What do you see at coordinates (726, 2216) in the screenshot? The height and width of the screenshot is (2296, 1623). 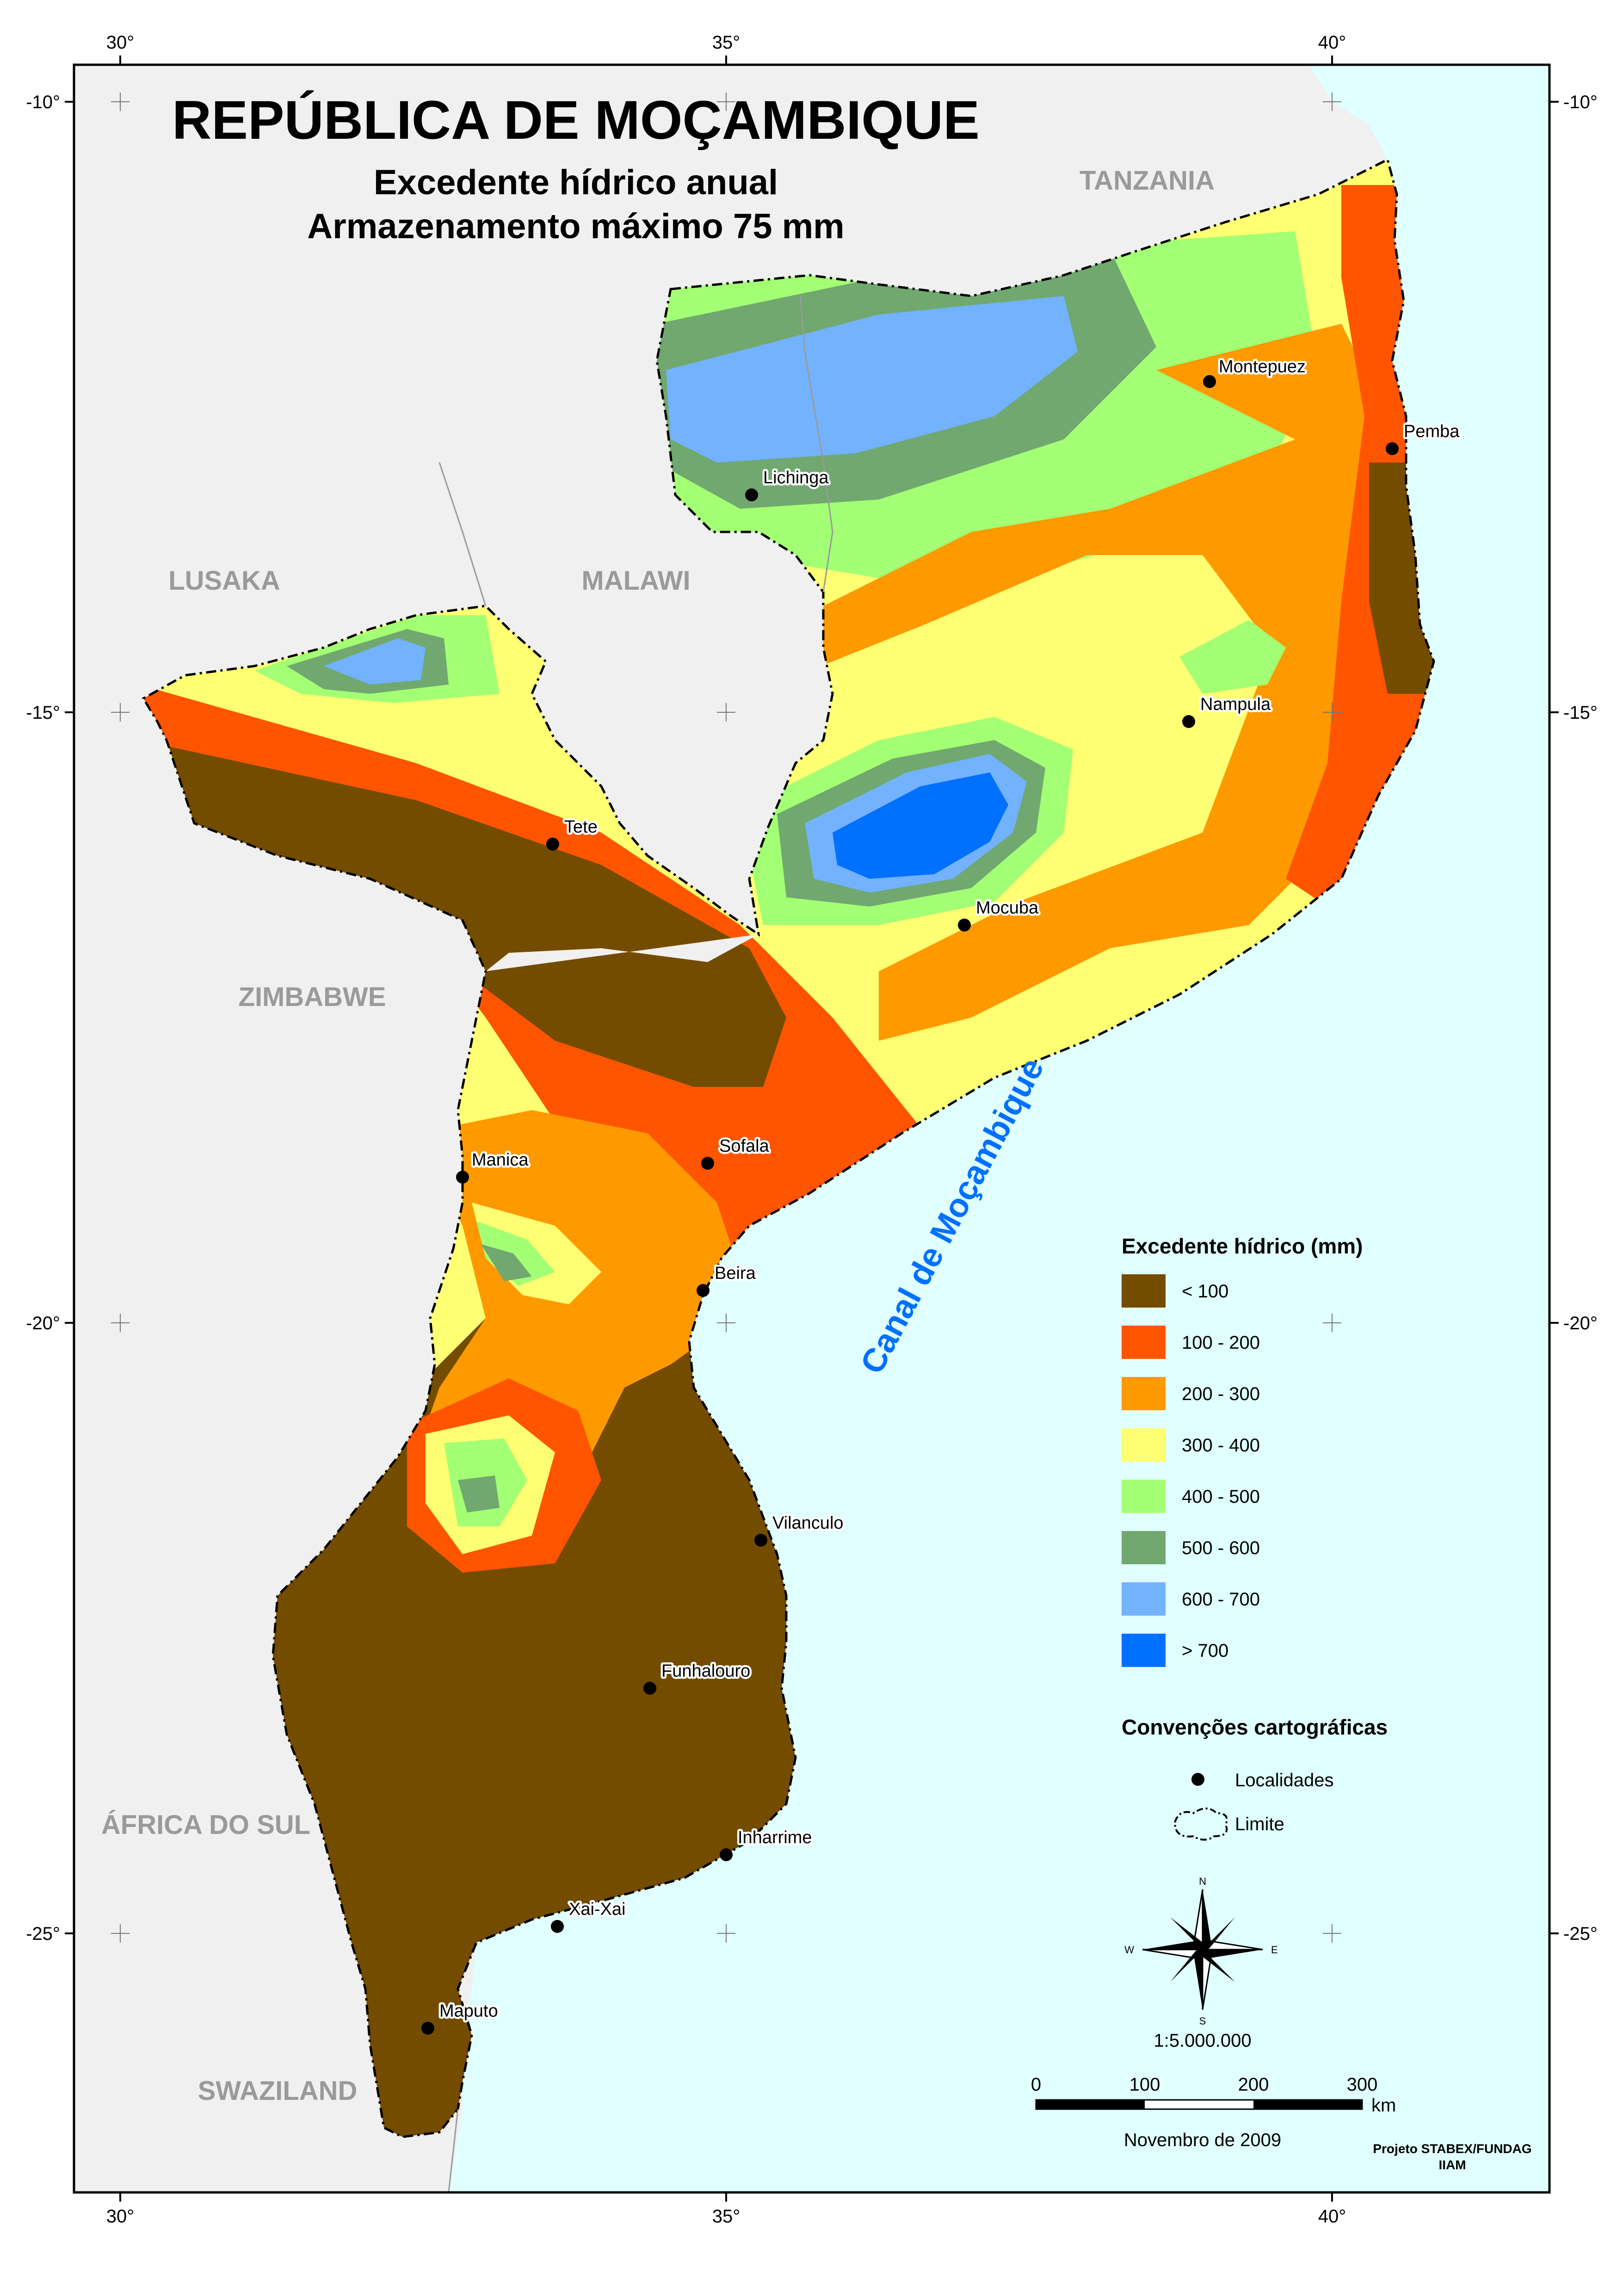 I see `lon-label-35-bottom: 35°` at bounding box center [726, 2216].